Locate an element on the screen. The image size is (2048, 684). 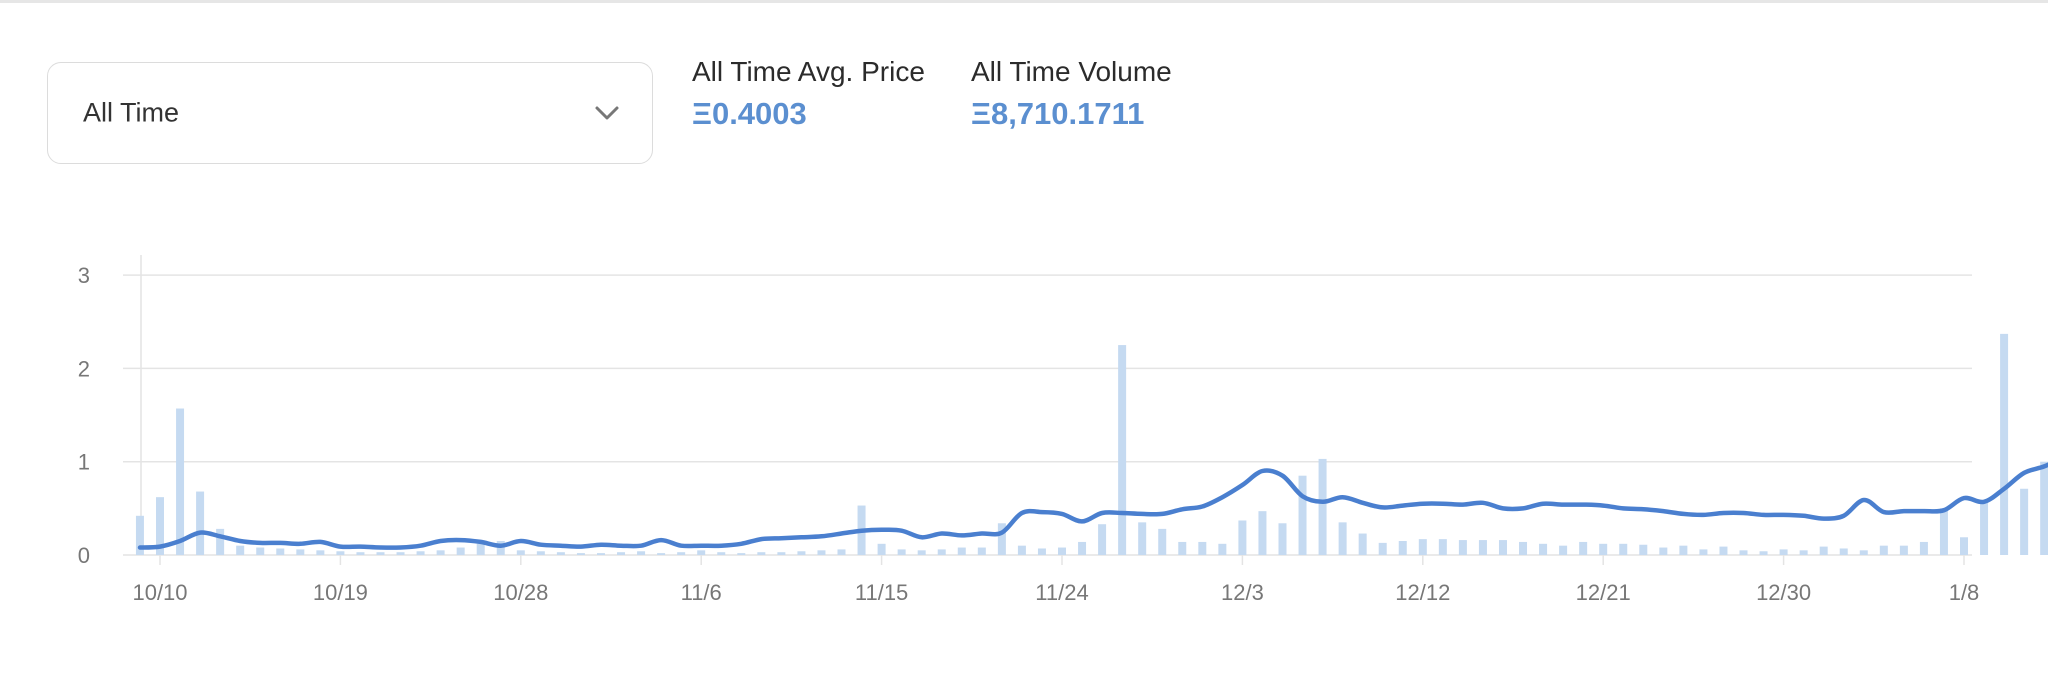
avg-price-stat: All Time Avg. Price Ξ0.4003 is located at coordinates (808, 94).